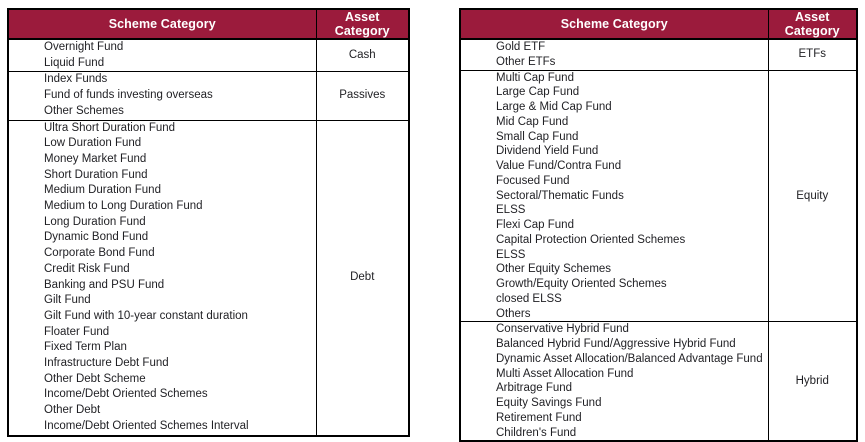 The image size is (865, 442). I want to click on asset-category-cell: ETFs, so click(812, 54).